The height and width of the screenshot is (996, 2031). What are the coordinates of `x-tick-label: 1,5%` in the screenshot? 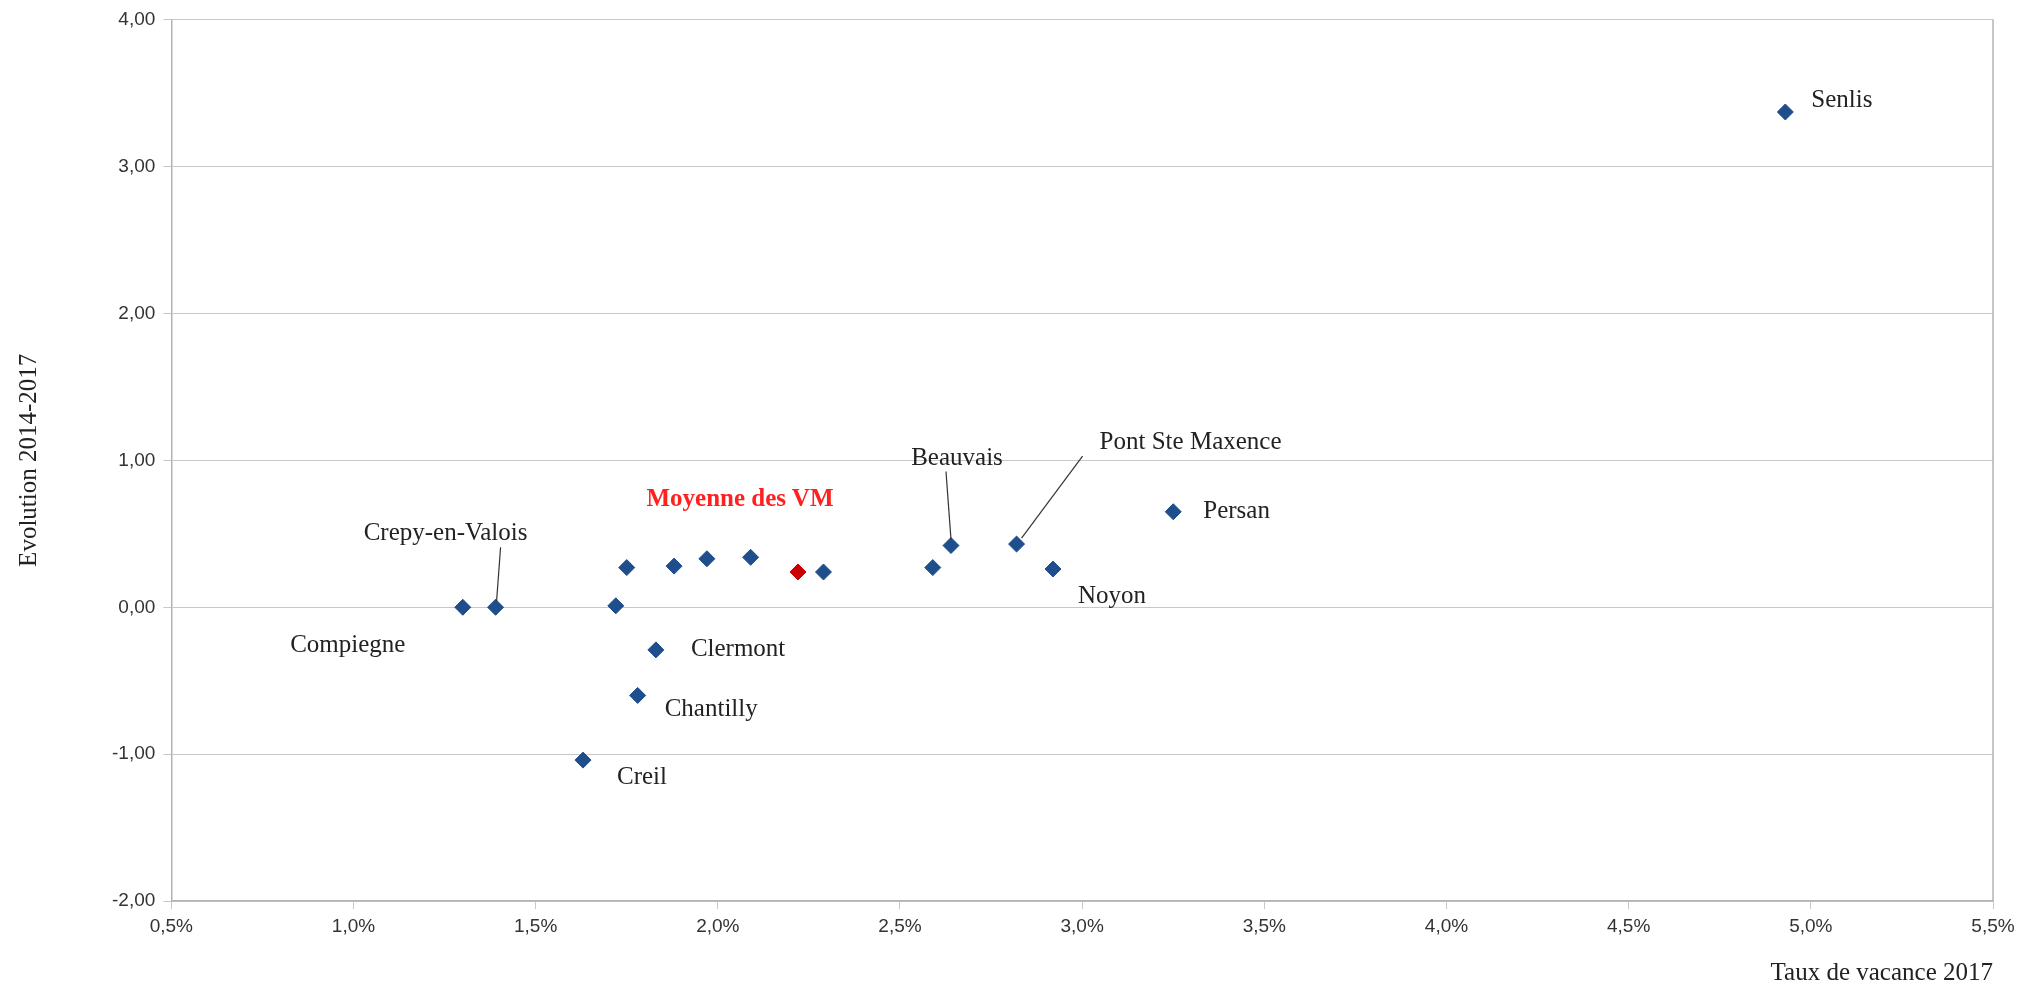 It's located at (535, 925).